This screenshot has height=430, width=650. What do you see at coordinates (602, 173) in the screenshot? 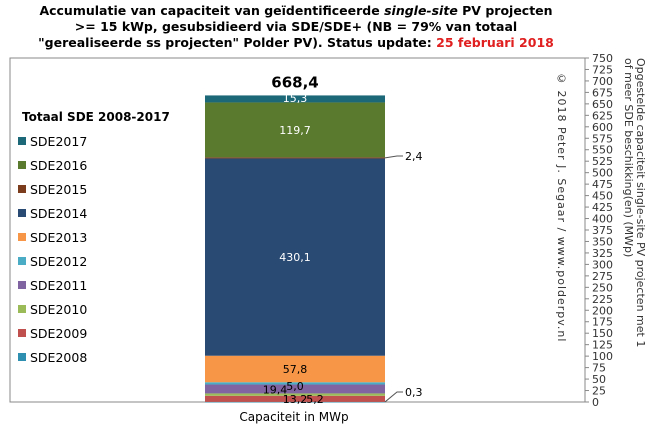
I see `y-tick-label: 500` at bounding box center [602, 173].